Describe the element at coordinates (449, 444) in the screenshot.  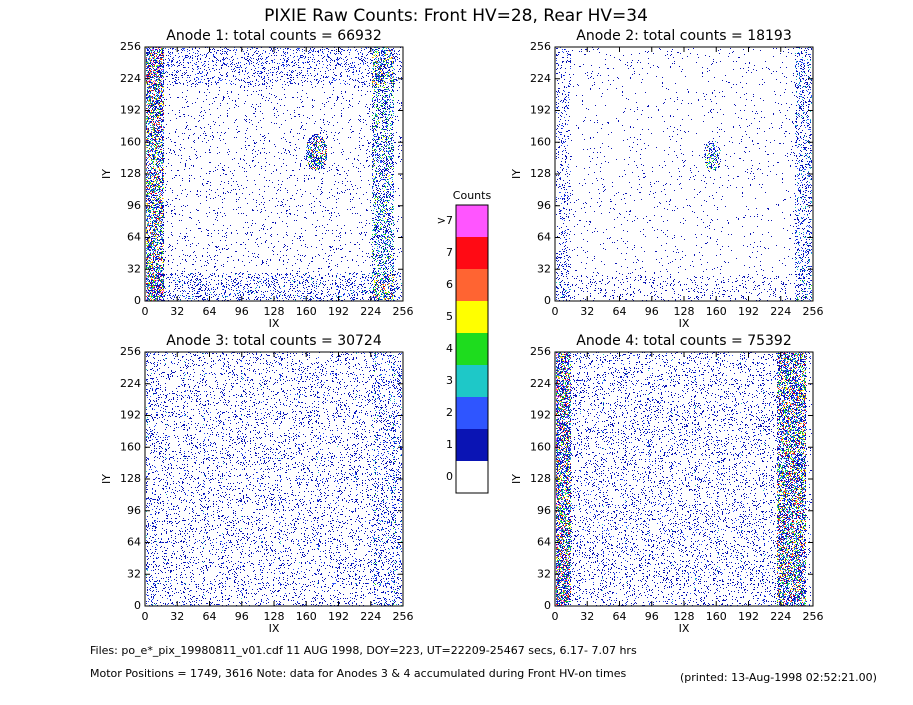
I see `colorbar-label: 1` at that location.